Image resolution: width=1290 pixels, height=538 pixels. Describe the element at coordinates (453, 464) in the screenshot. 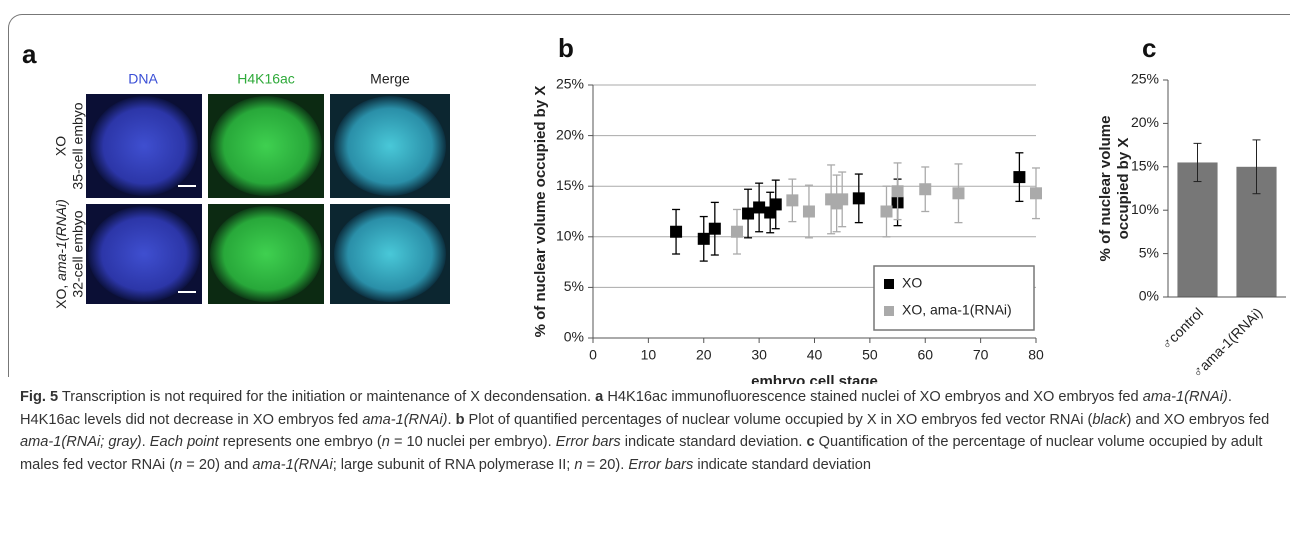

I see `caption-run: ; large subunit of RNA polymerase II;` at that location.